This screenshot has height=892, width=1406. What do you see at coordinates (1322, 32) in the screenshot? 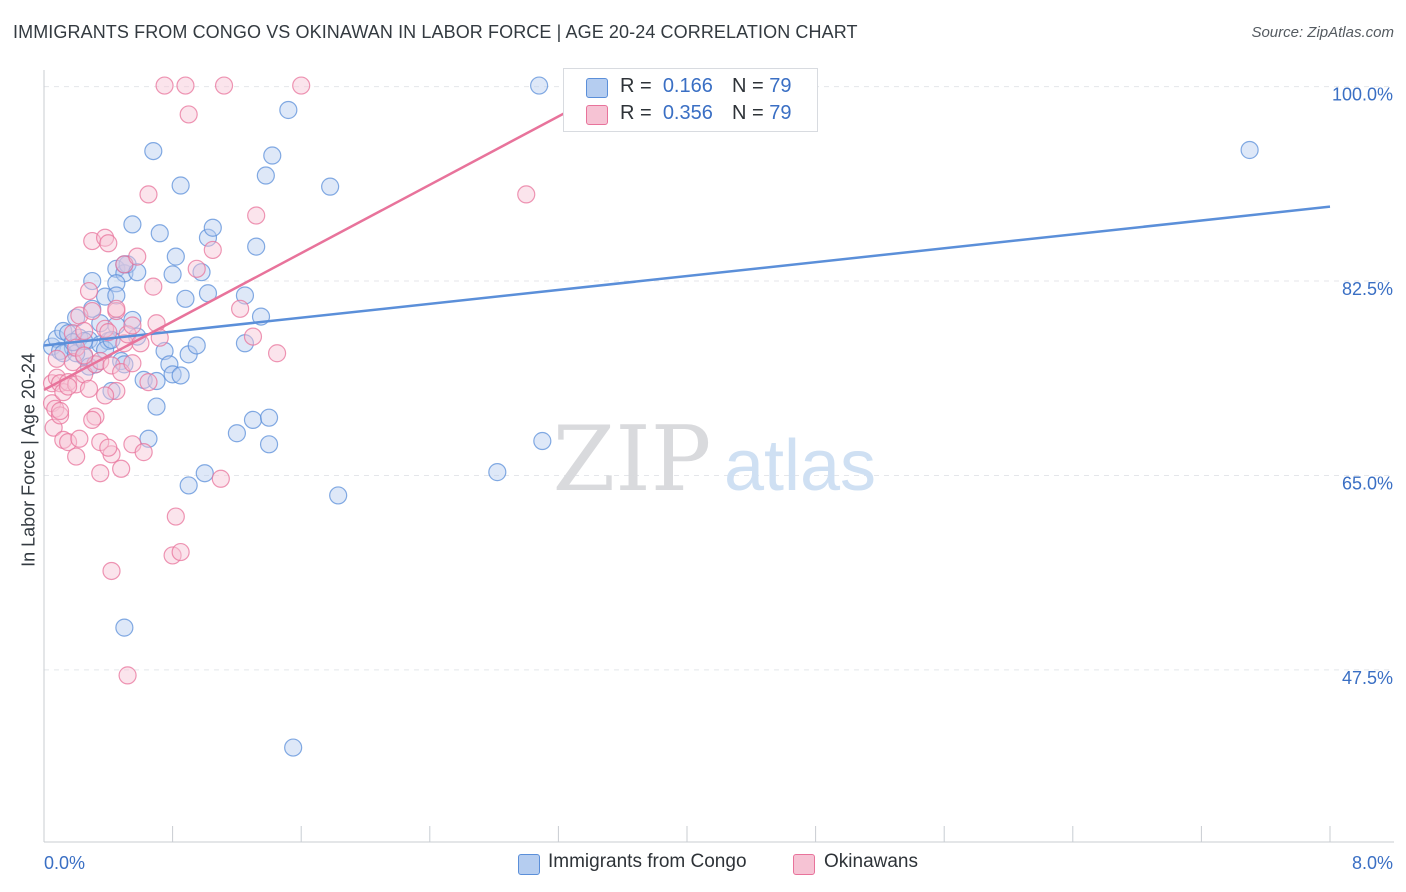
I see `source-label: Source: ZipAtlas.com` at bounding box center [1322, 32].